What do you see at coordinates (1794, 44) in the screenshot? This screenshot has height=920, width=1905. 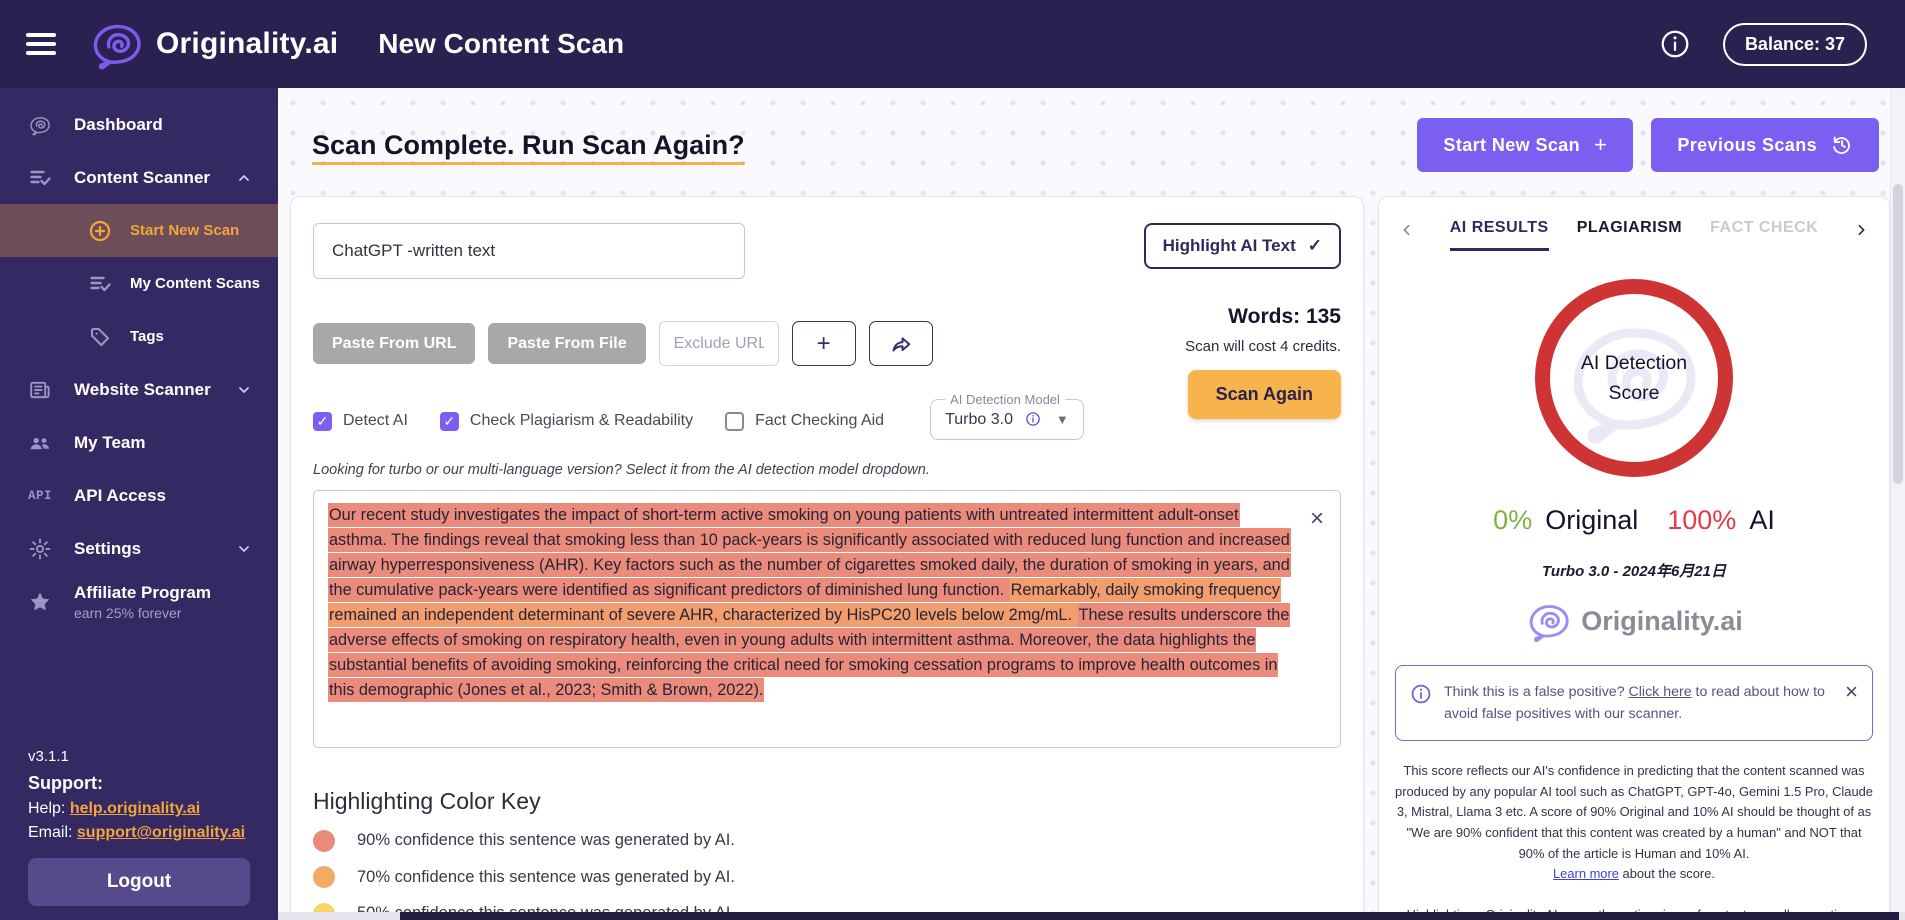 I see `balance-badge: Balance: 37` at bounding box center [1794, 44].